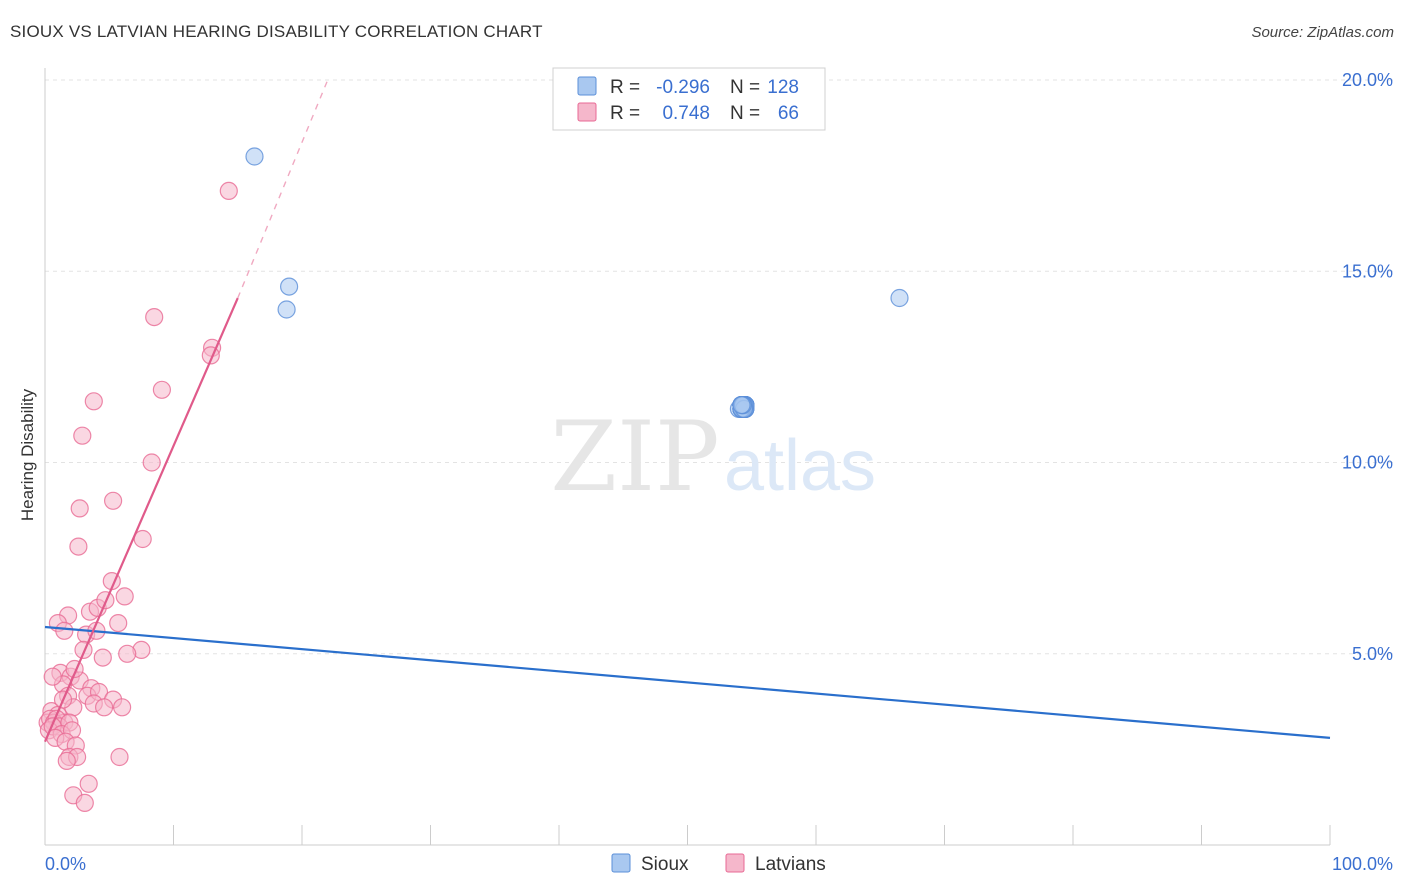 This screenshot has width=1406, height=892. I want to click on y-tick-label: 20.0%, so click(1367, 80).